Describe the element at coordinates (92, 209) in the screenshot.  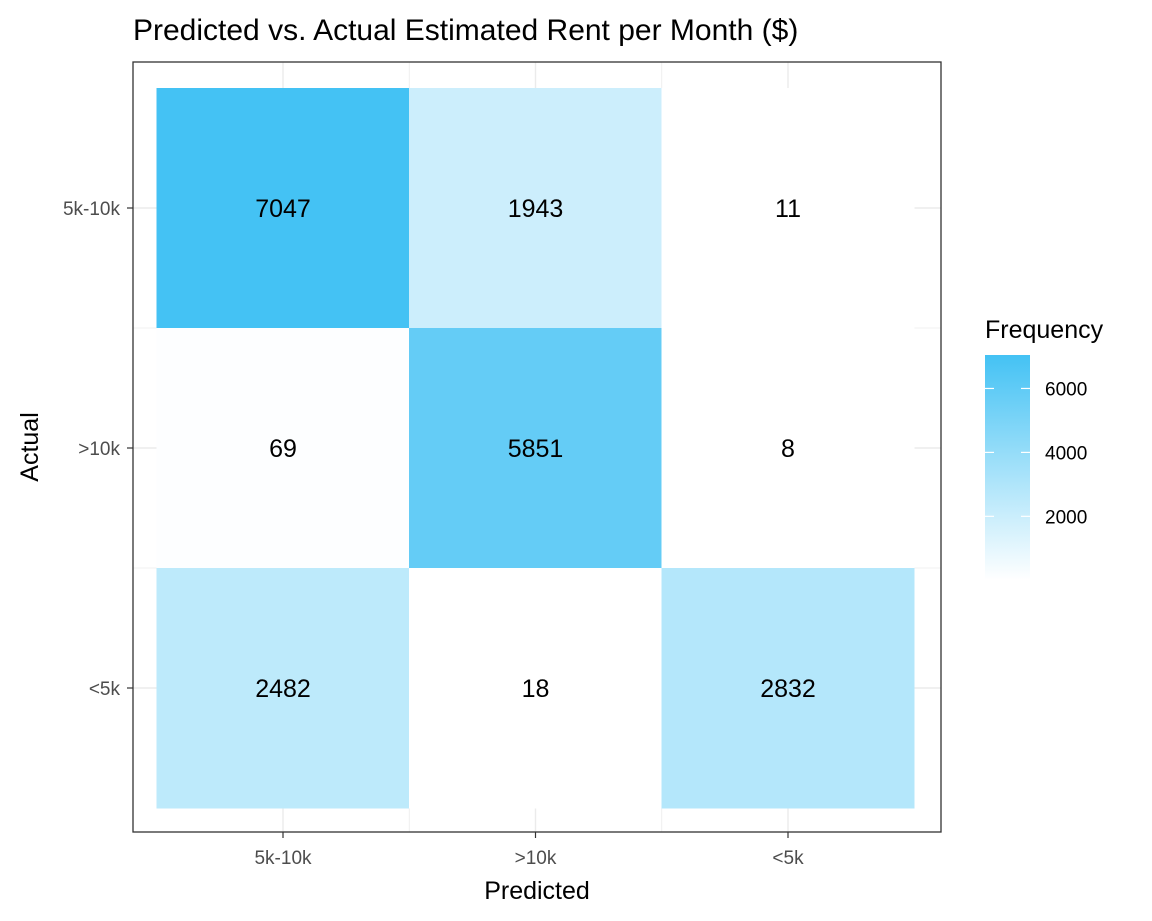
I see `y-tick-label: 5k-10k` at that location.